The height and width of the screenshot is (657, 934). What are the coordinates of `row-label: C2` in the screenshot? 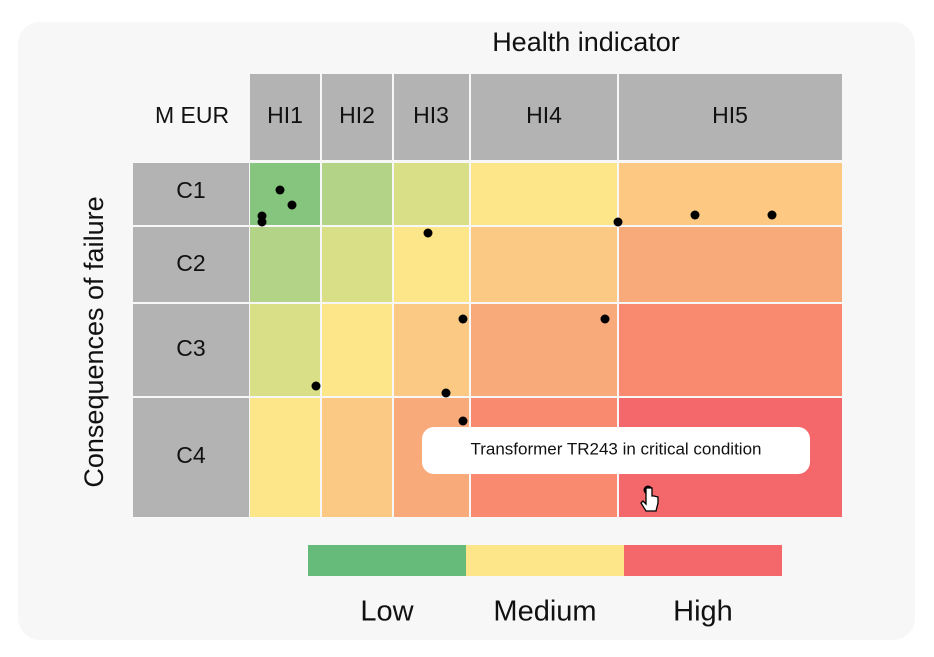 It's located at (190, 263).